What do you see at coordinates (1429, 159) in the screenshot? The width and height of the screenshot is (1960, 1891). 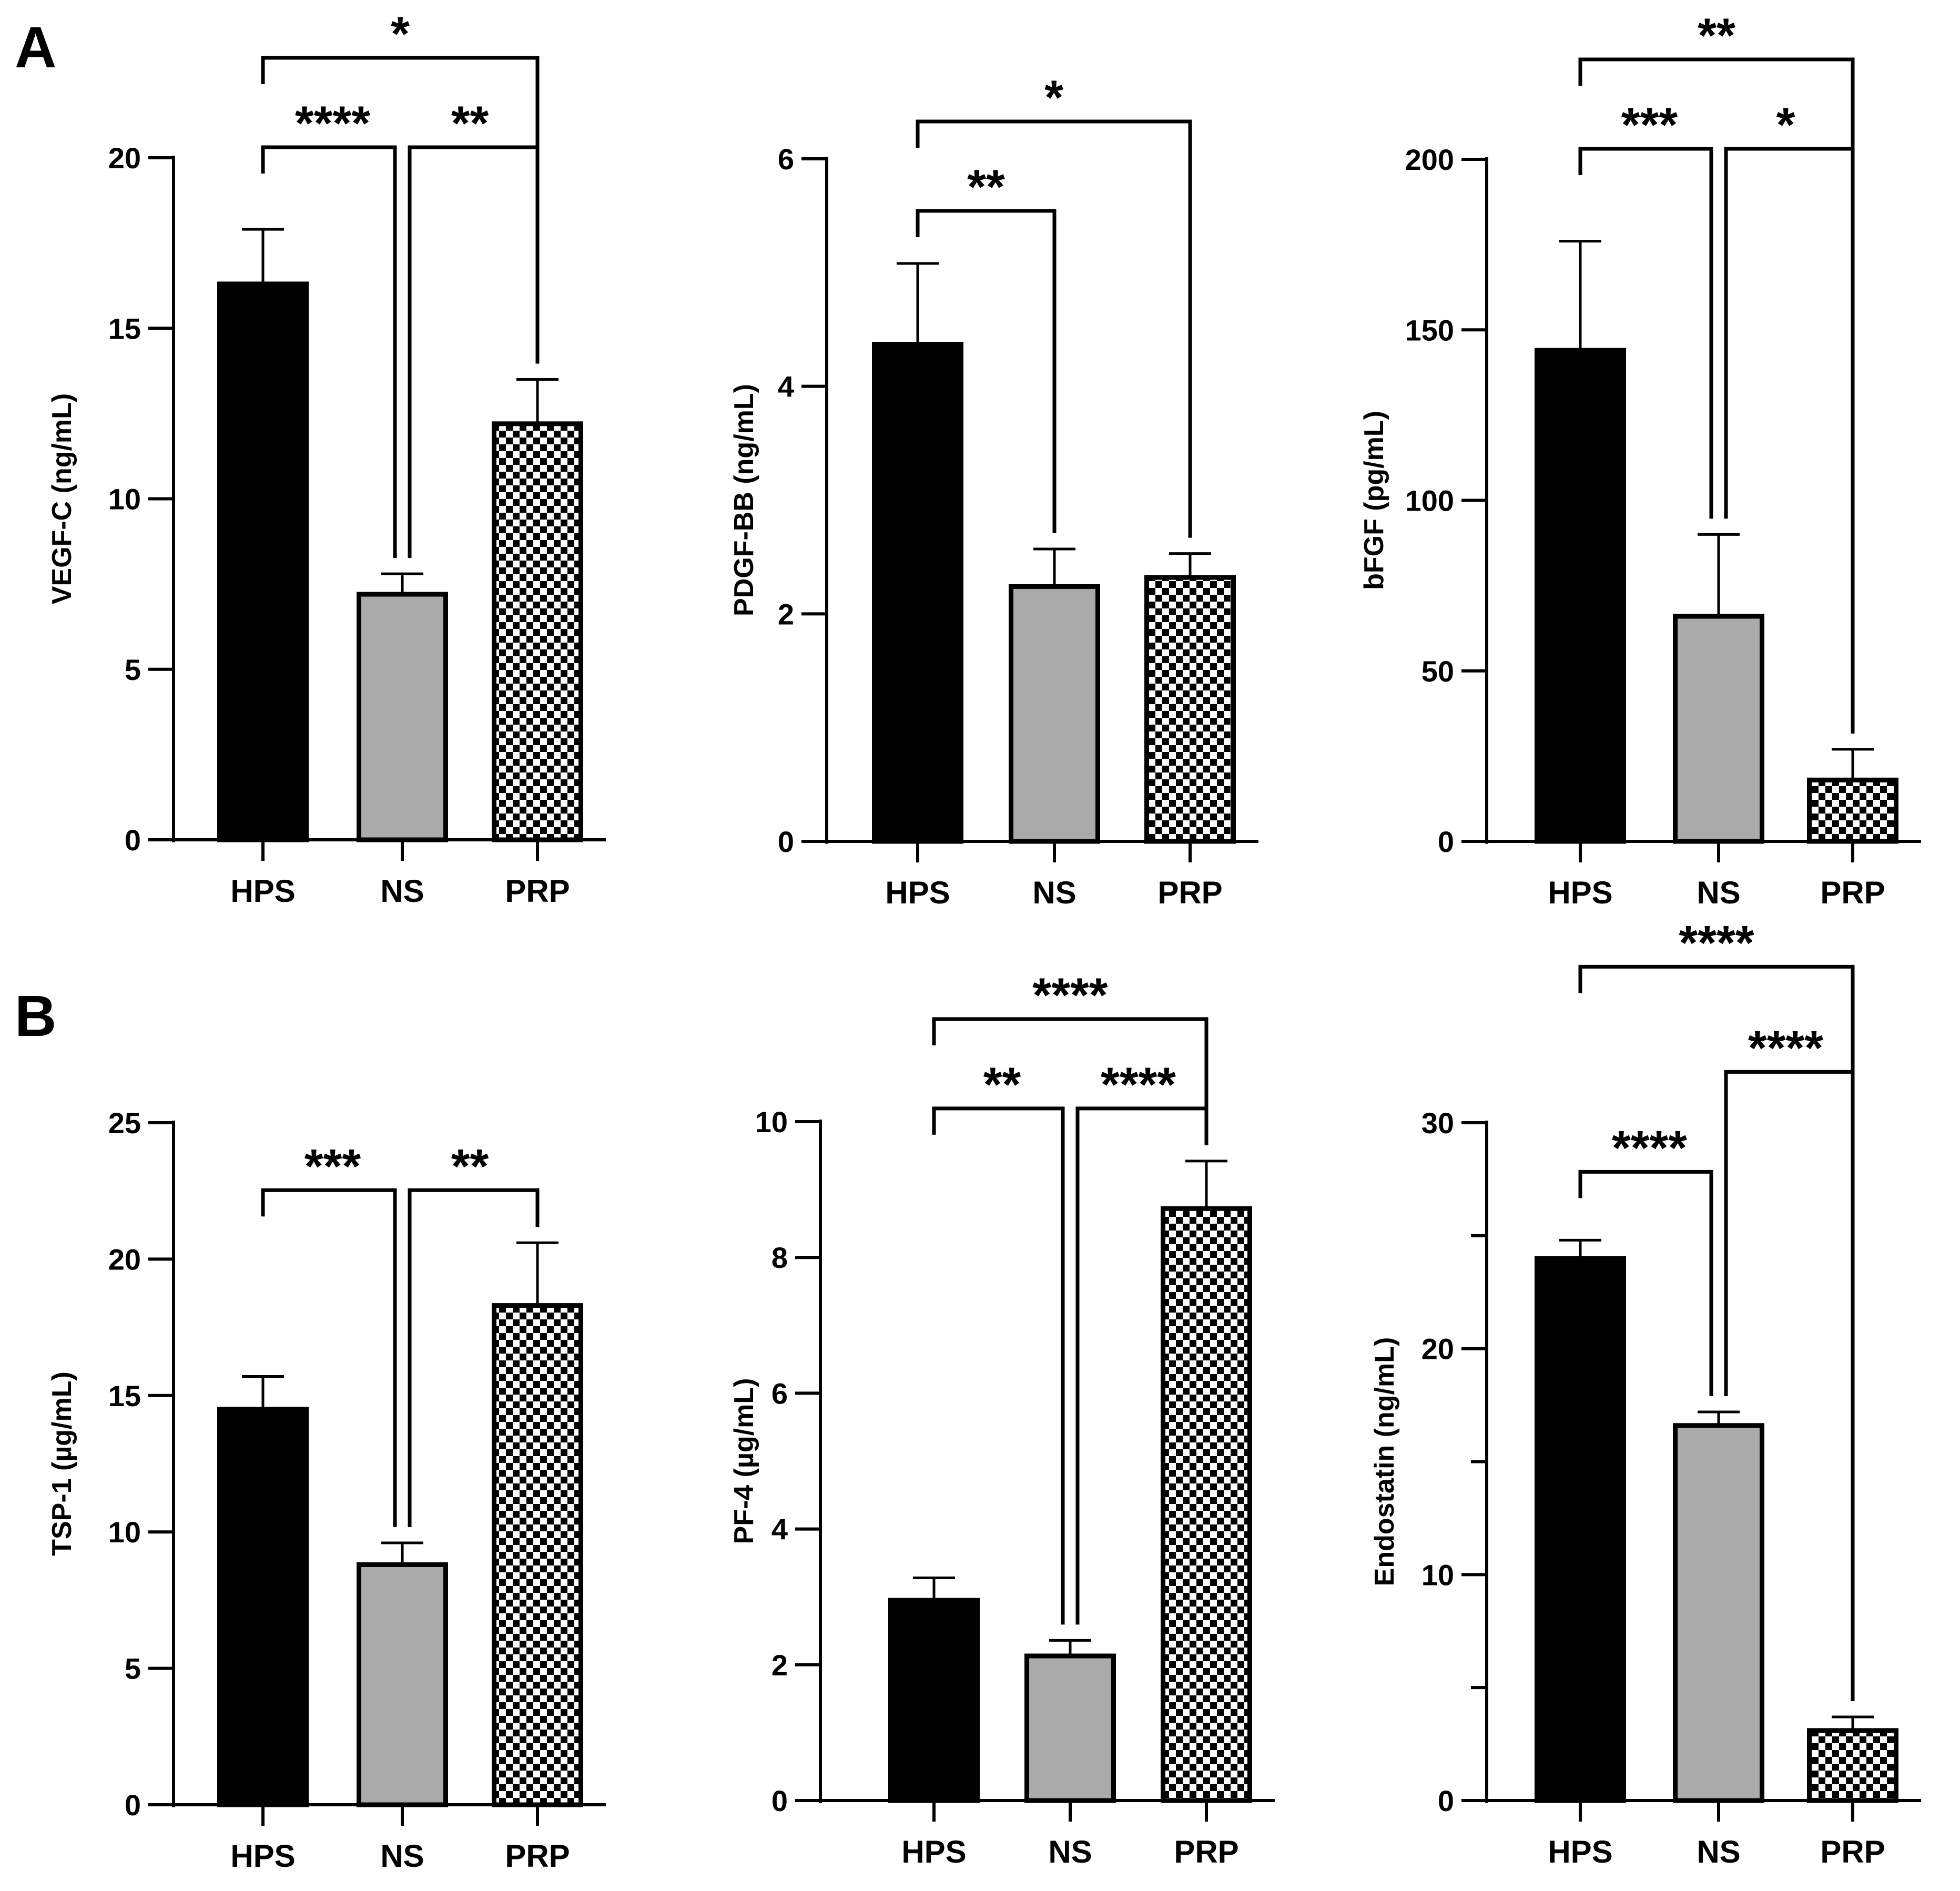 I see `y-tick-label: 200` at bounding box center [1429, 159].